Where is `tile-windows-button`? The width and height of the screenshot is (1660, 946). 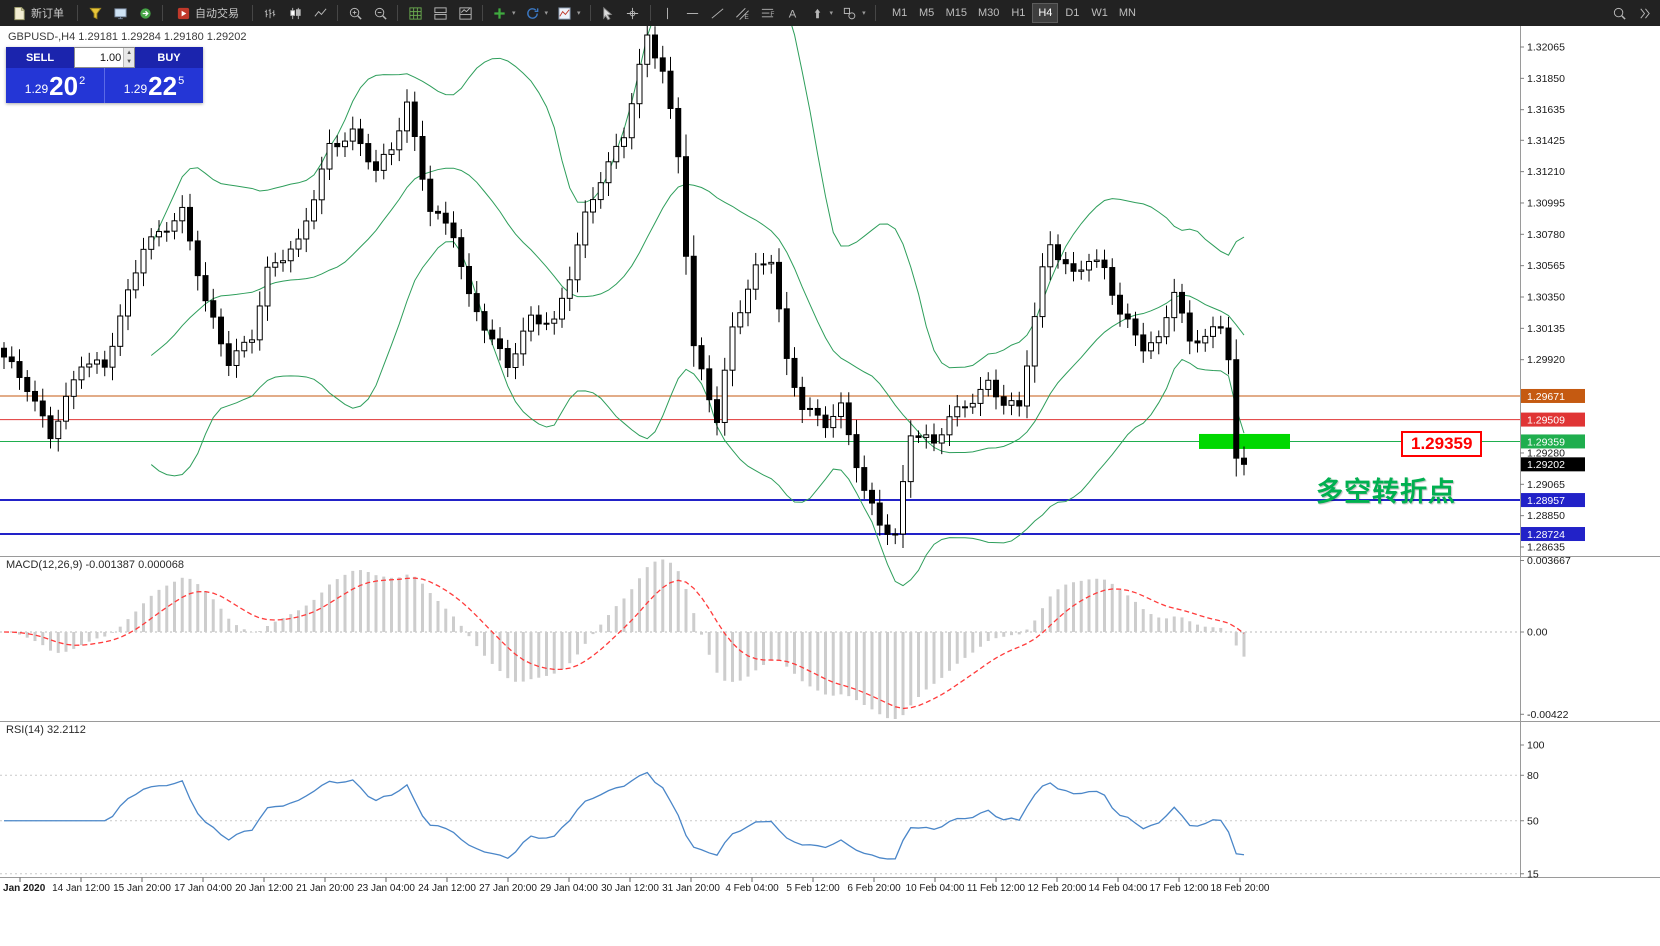 tile-windows-button is located at coordinates (440, 13).